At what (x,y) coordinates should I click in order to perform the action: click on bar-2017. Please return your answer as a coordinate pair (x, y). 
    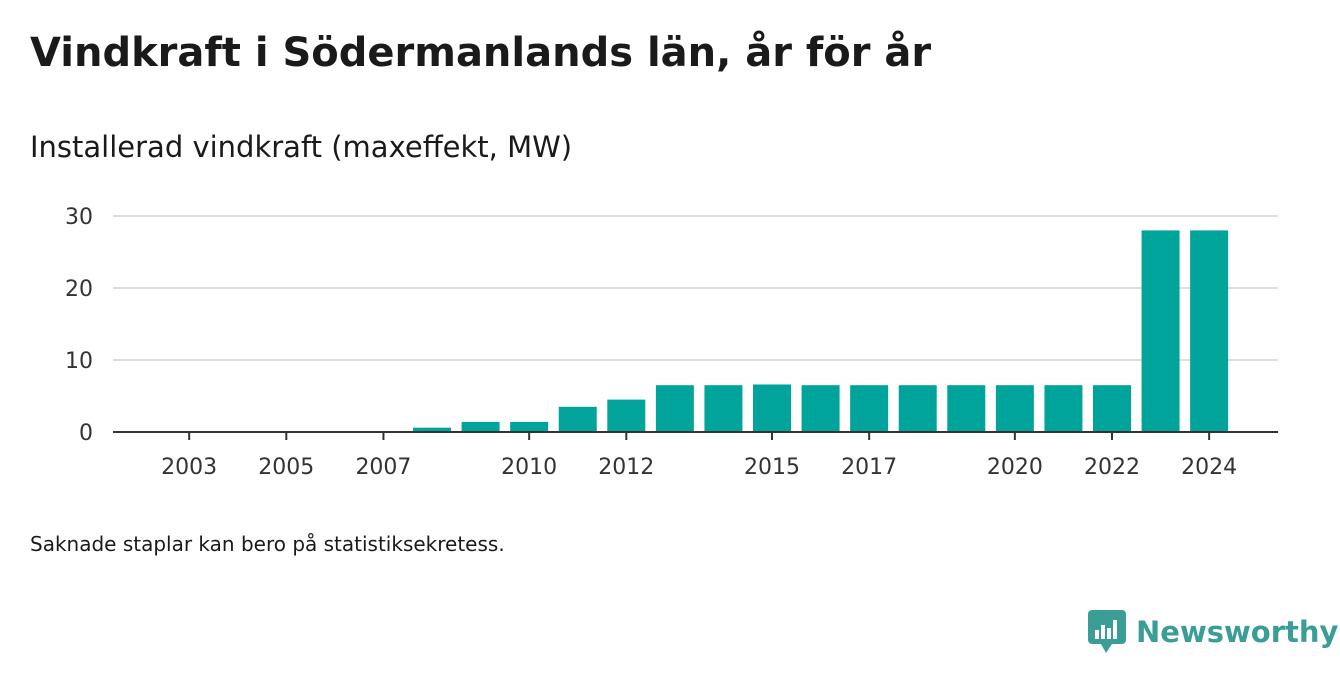
    Looking at the image, I should click on (869, 408).